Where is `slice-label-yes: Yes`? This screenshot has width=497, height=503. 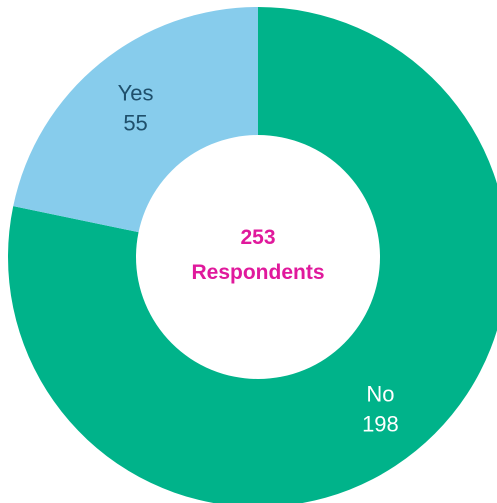 slice-label-yes: Yes is located at coordinates (136, 93).